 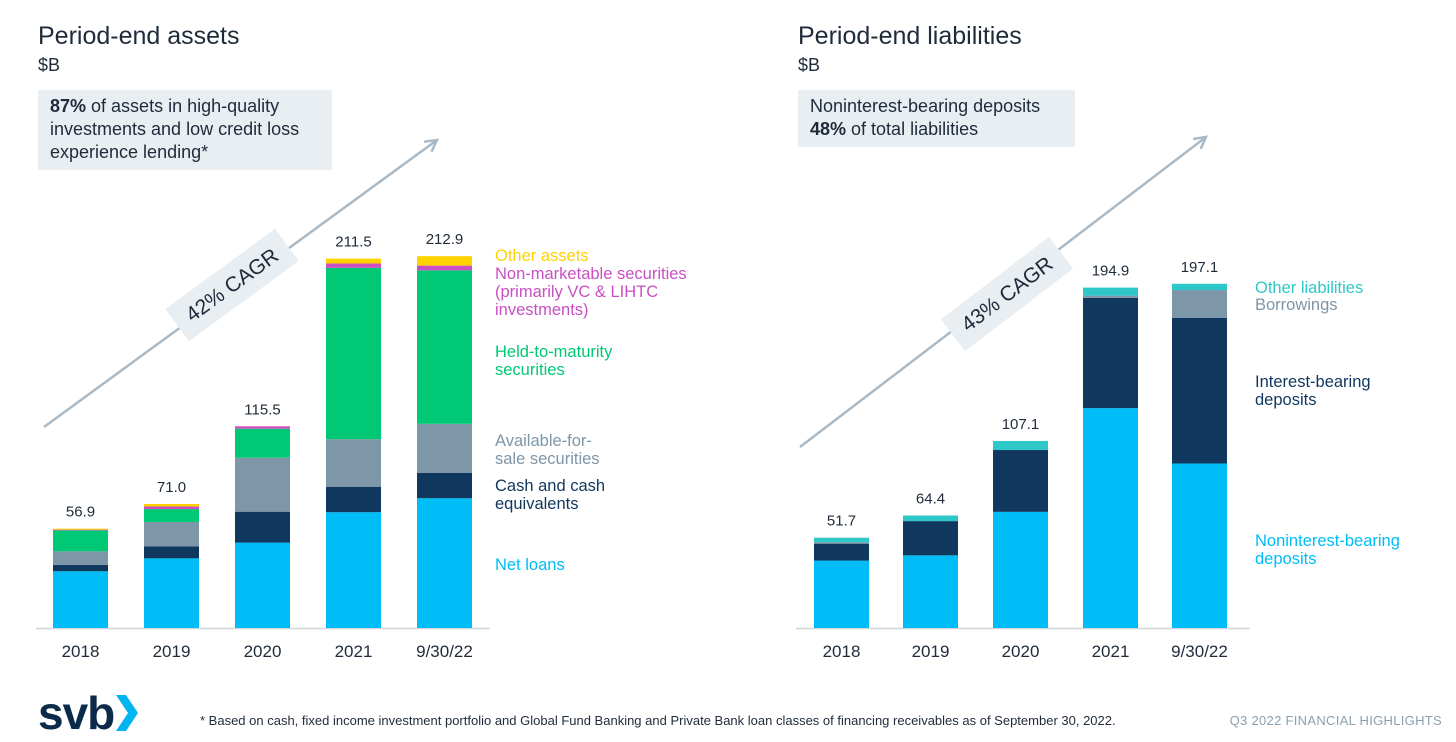 I want to click on liabilities-callout-text: of total liabilities, so click(x=912, y=129).